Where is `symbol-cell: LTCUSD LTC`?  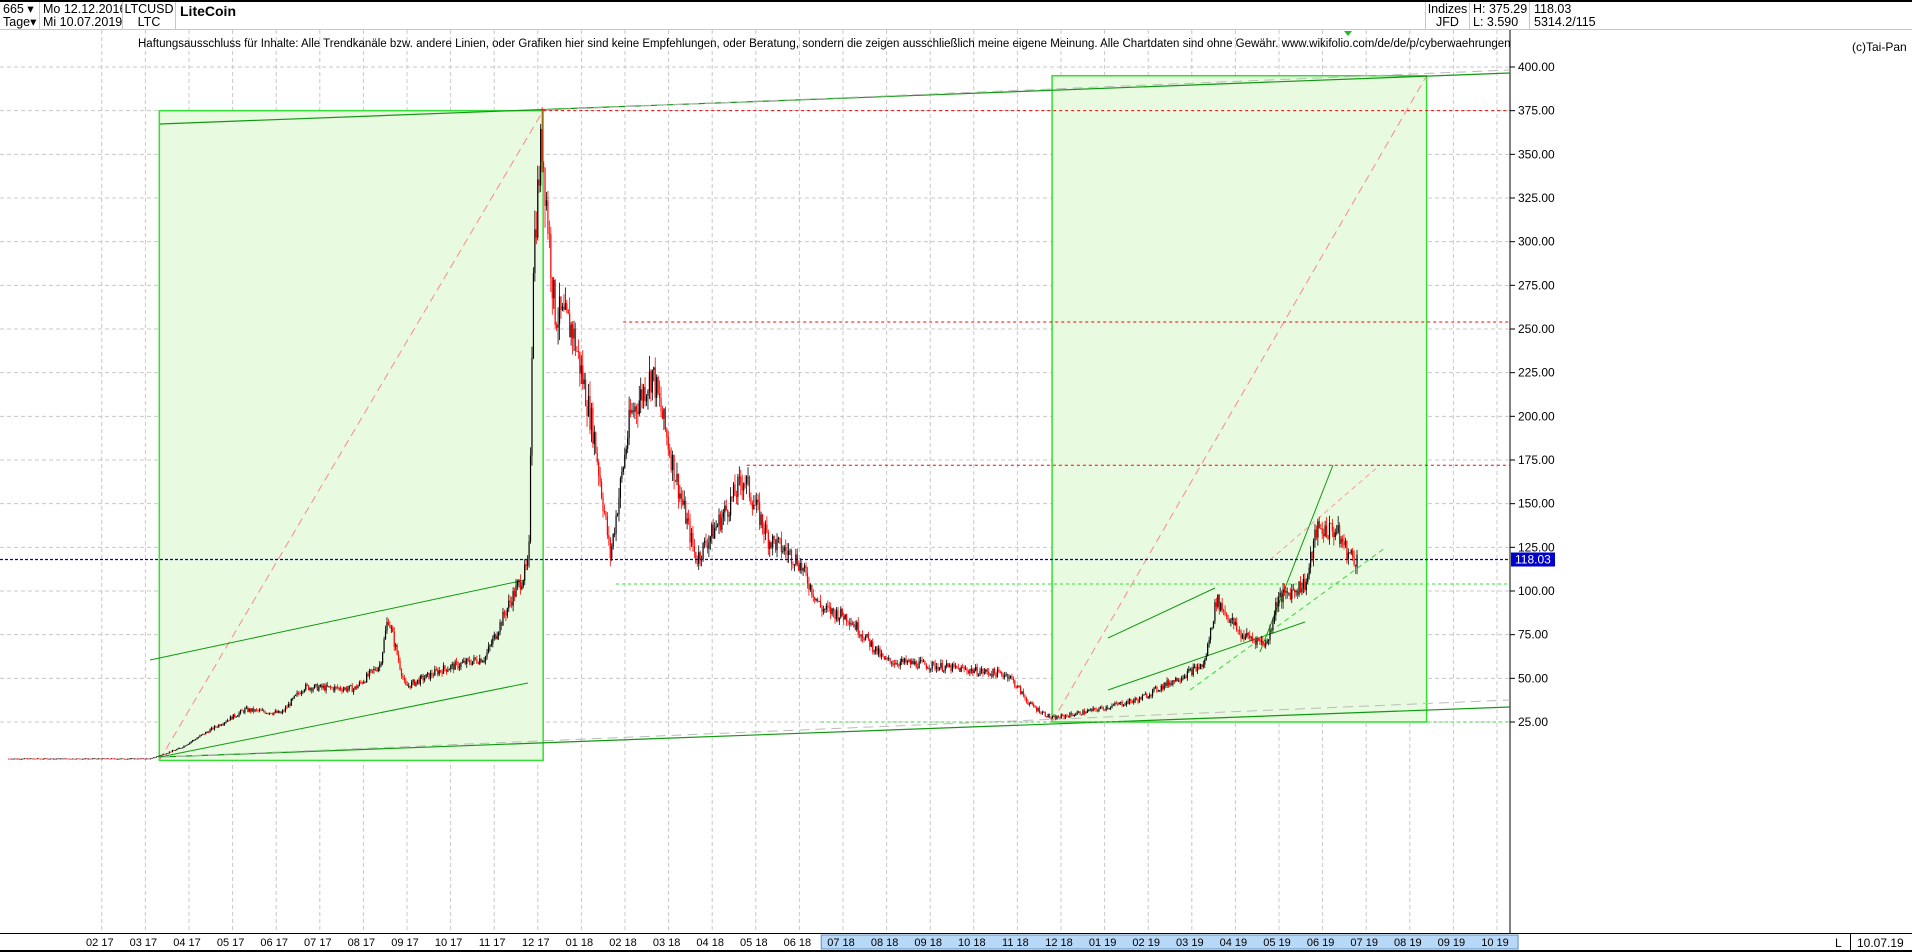
symbol-cell: LTCUSD LTC is located at coordinates (149, 16).